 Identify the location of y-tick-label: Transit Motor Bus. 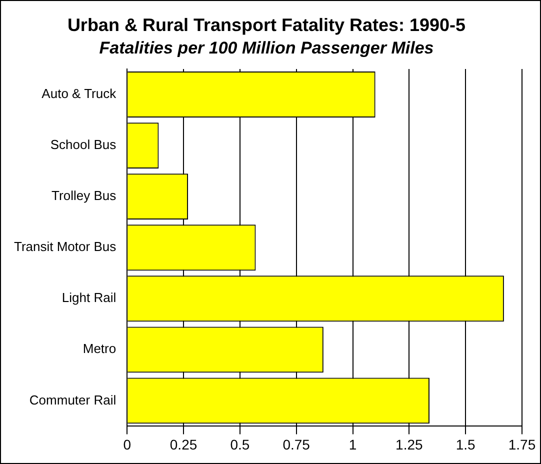
(65, 246).